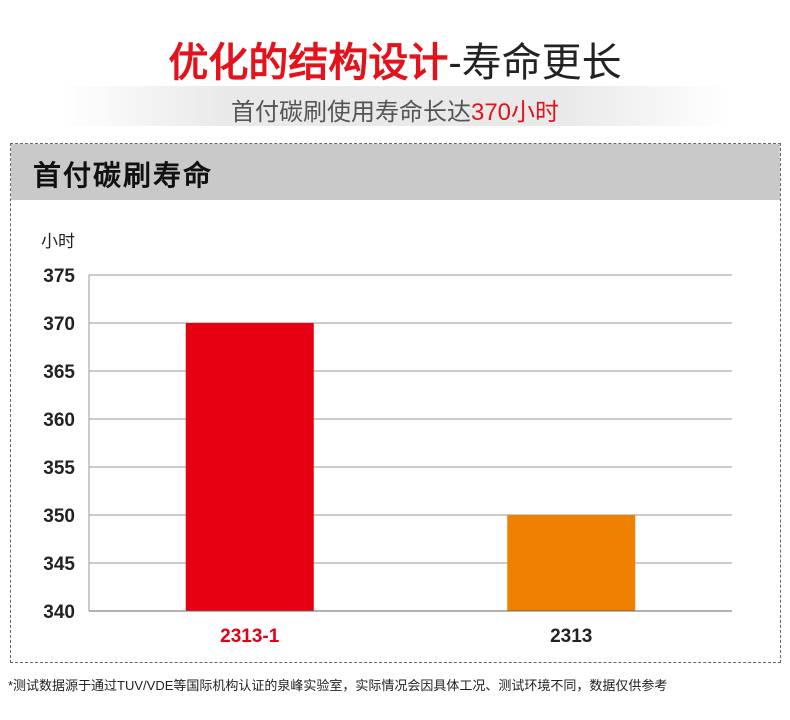 This screenshot has width=790, height=720. Describe the element at coordinates (59, 372) in the screenshot. I see `y-tick-label: 365` at that location.